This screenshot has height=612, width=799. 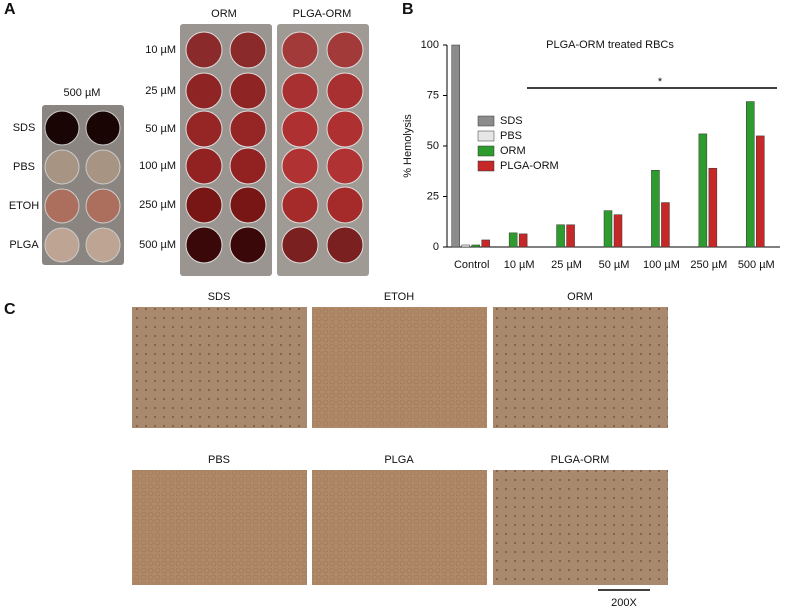 I want to click on row-label: 25 µM, so click(x=160, y=91).